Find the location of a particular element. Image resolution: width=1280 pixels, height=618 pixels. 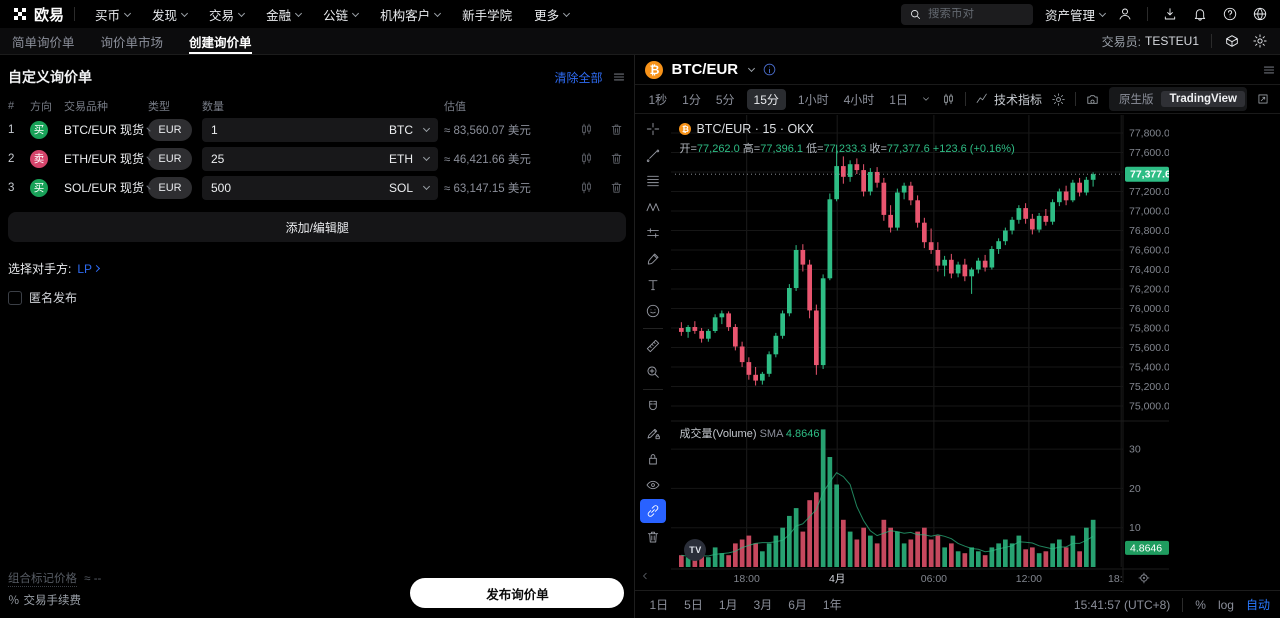

lock-all-tool is located at coordinates (653, 459).